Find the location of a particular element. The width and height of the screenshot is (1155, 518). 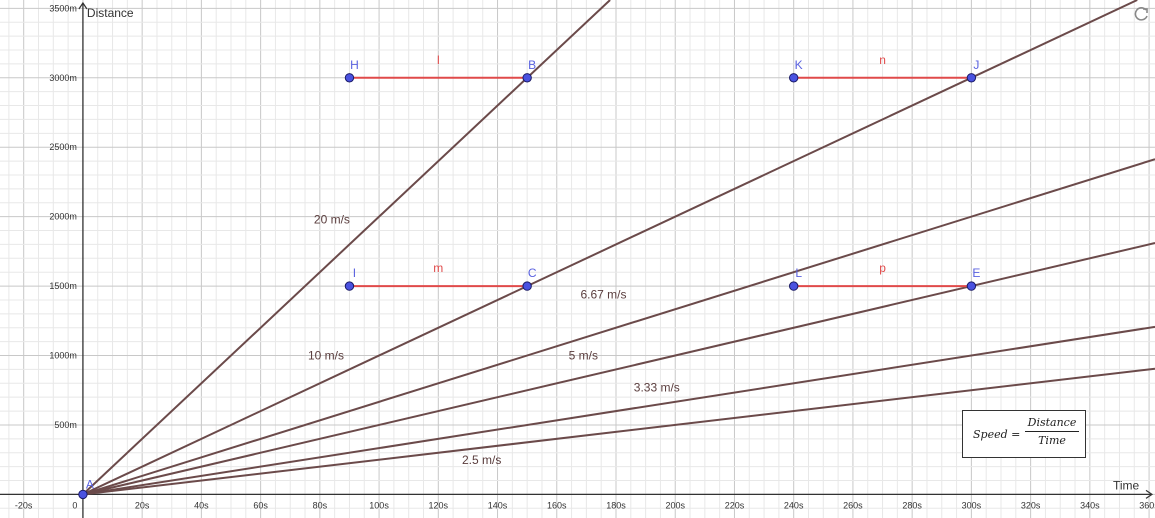

y-axis-arrow is located at coordinates (83, 5).